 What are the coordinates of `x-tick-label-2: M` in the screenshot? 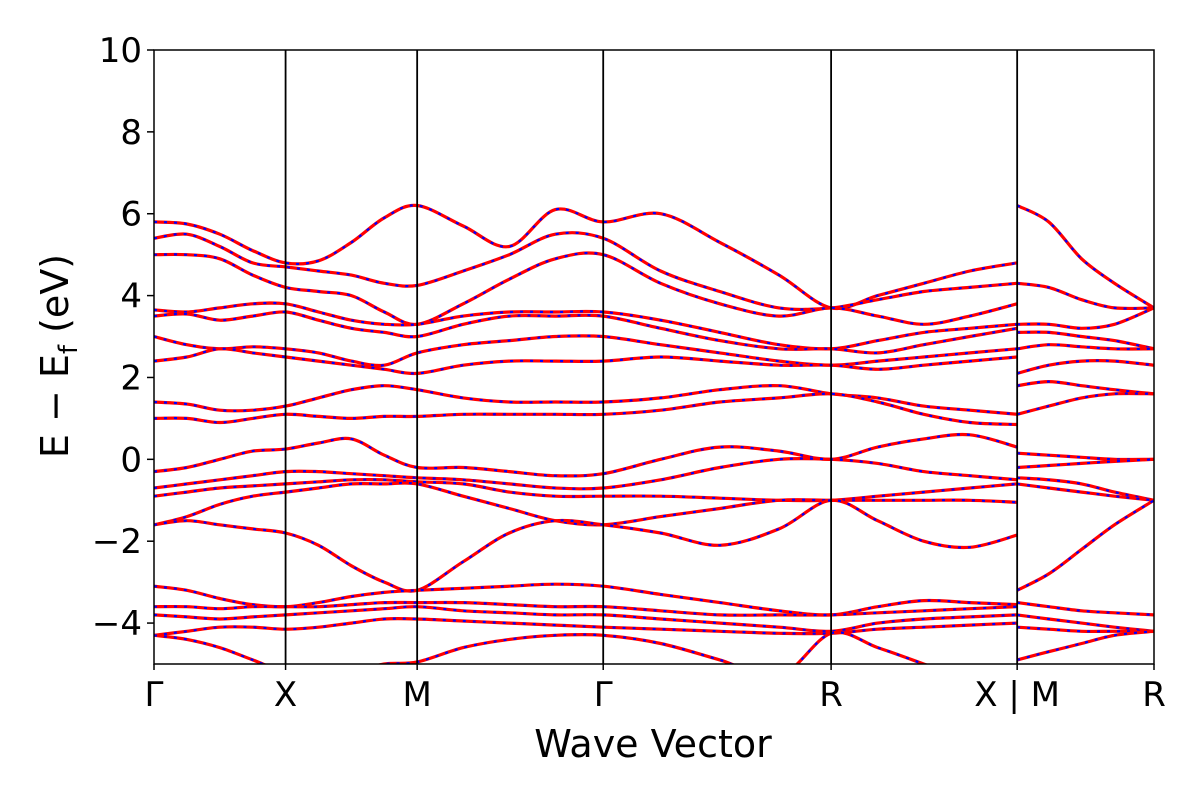 It's located at (416, 695).